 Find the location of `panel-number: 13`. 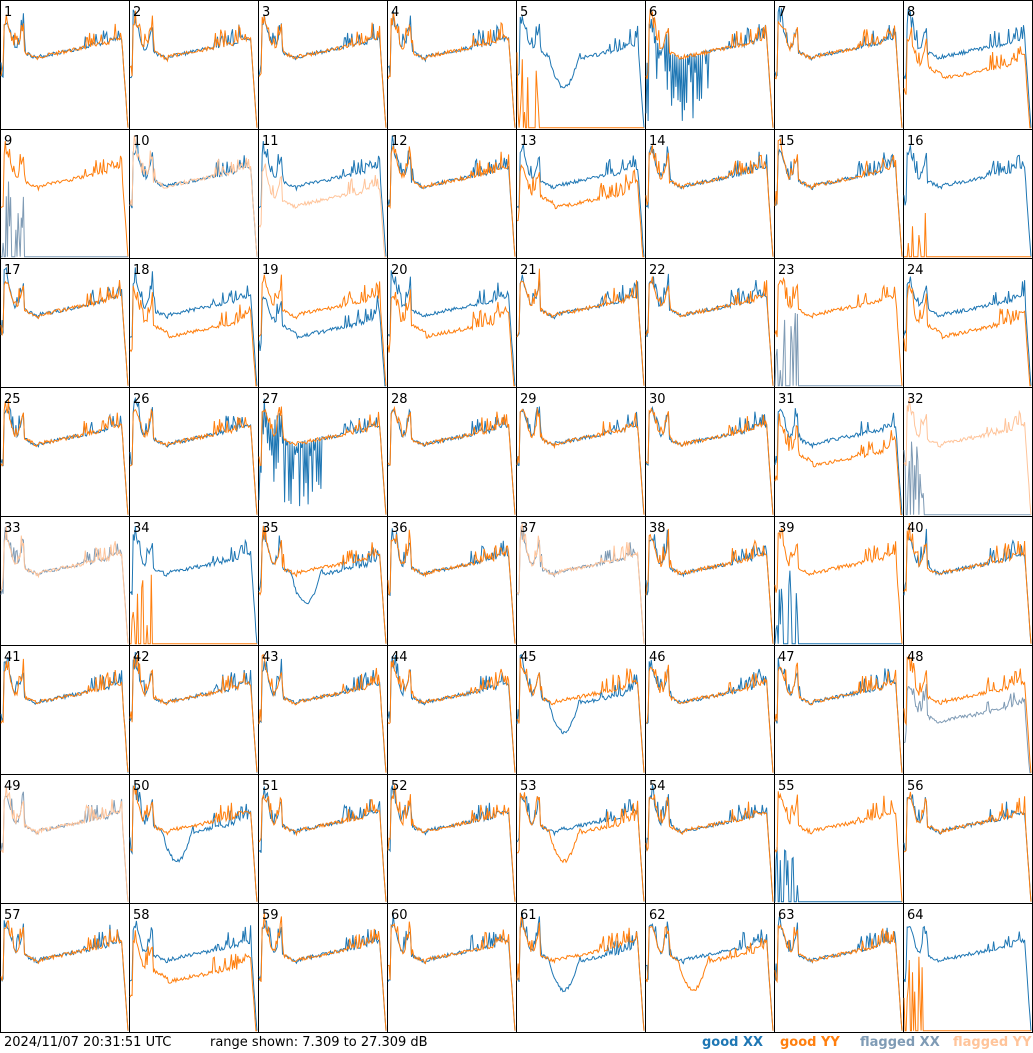

panel-number: 13 is located at coordinates (528, 141).